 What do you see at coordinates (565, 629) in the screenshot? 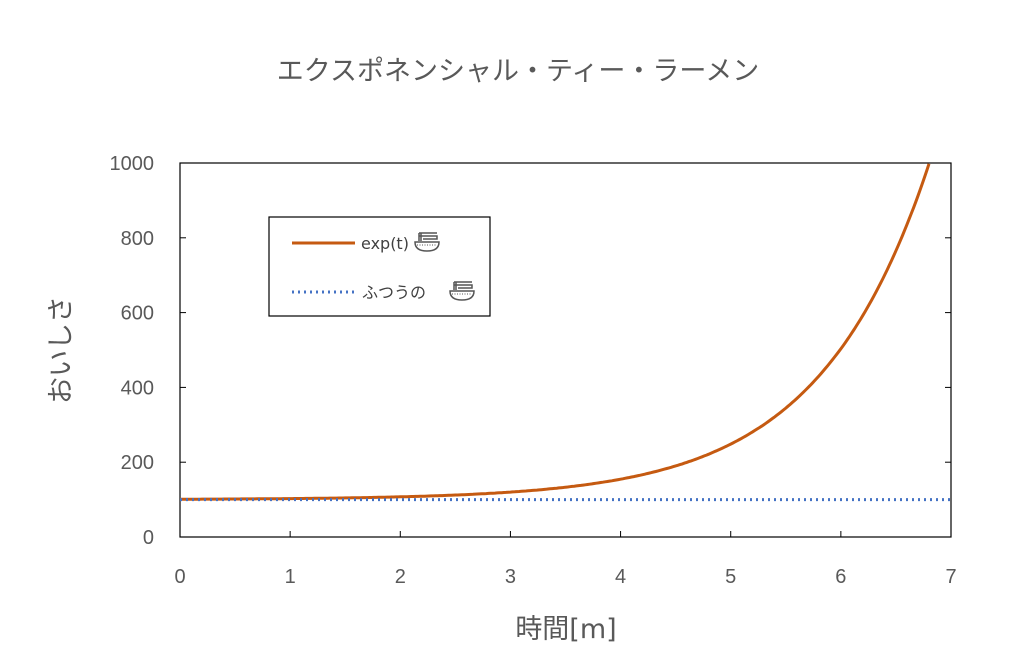
I see `x-axis-label: 時間[m]` at bounding box center [565, 629].